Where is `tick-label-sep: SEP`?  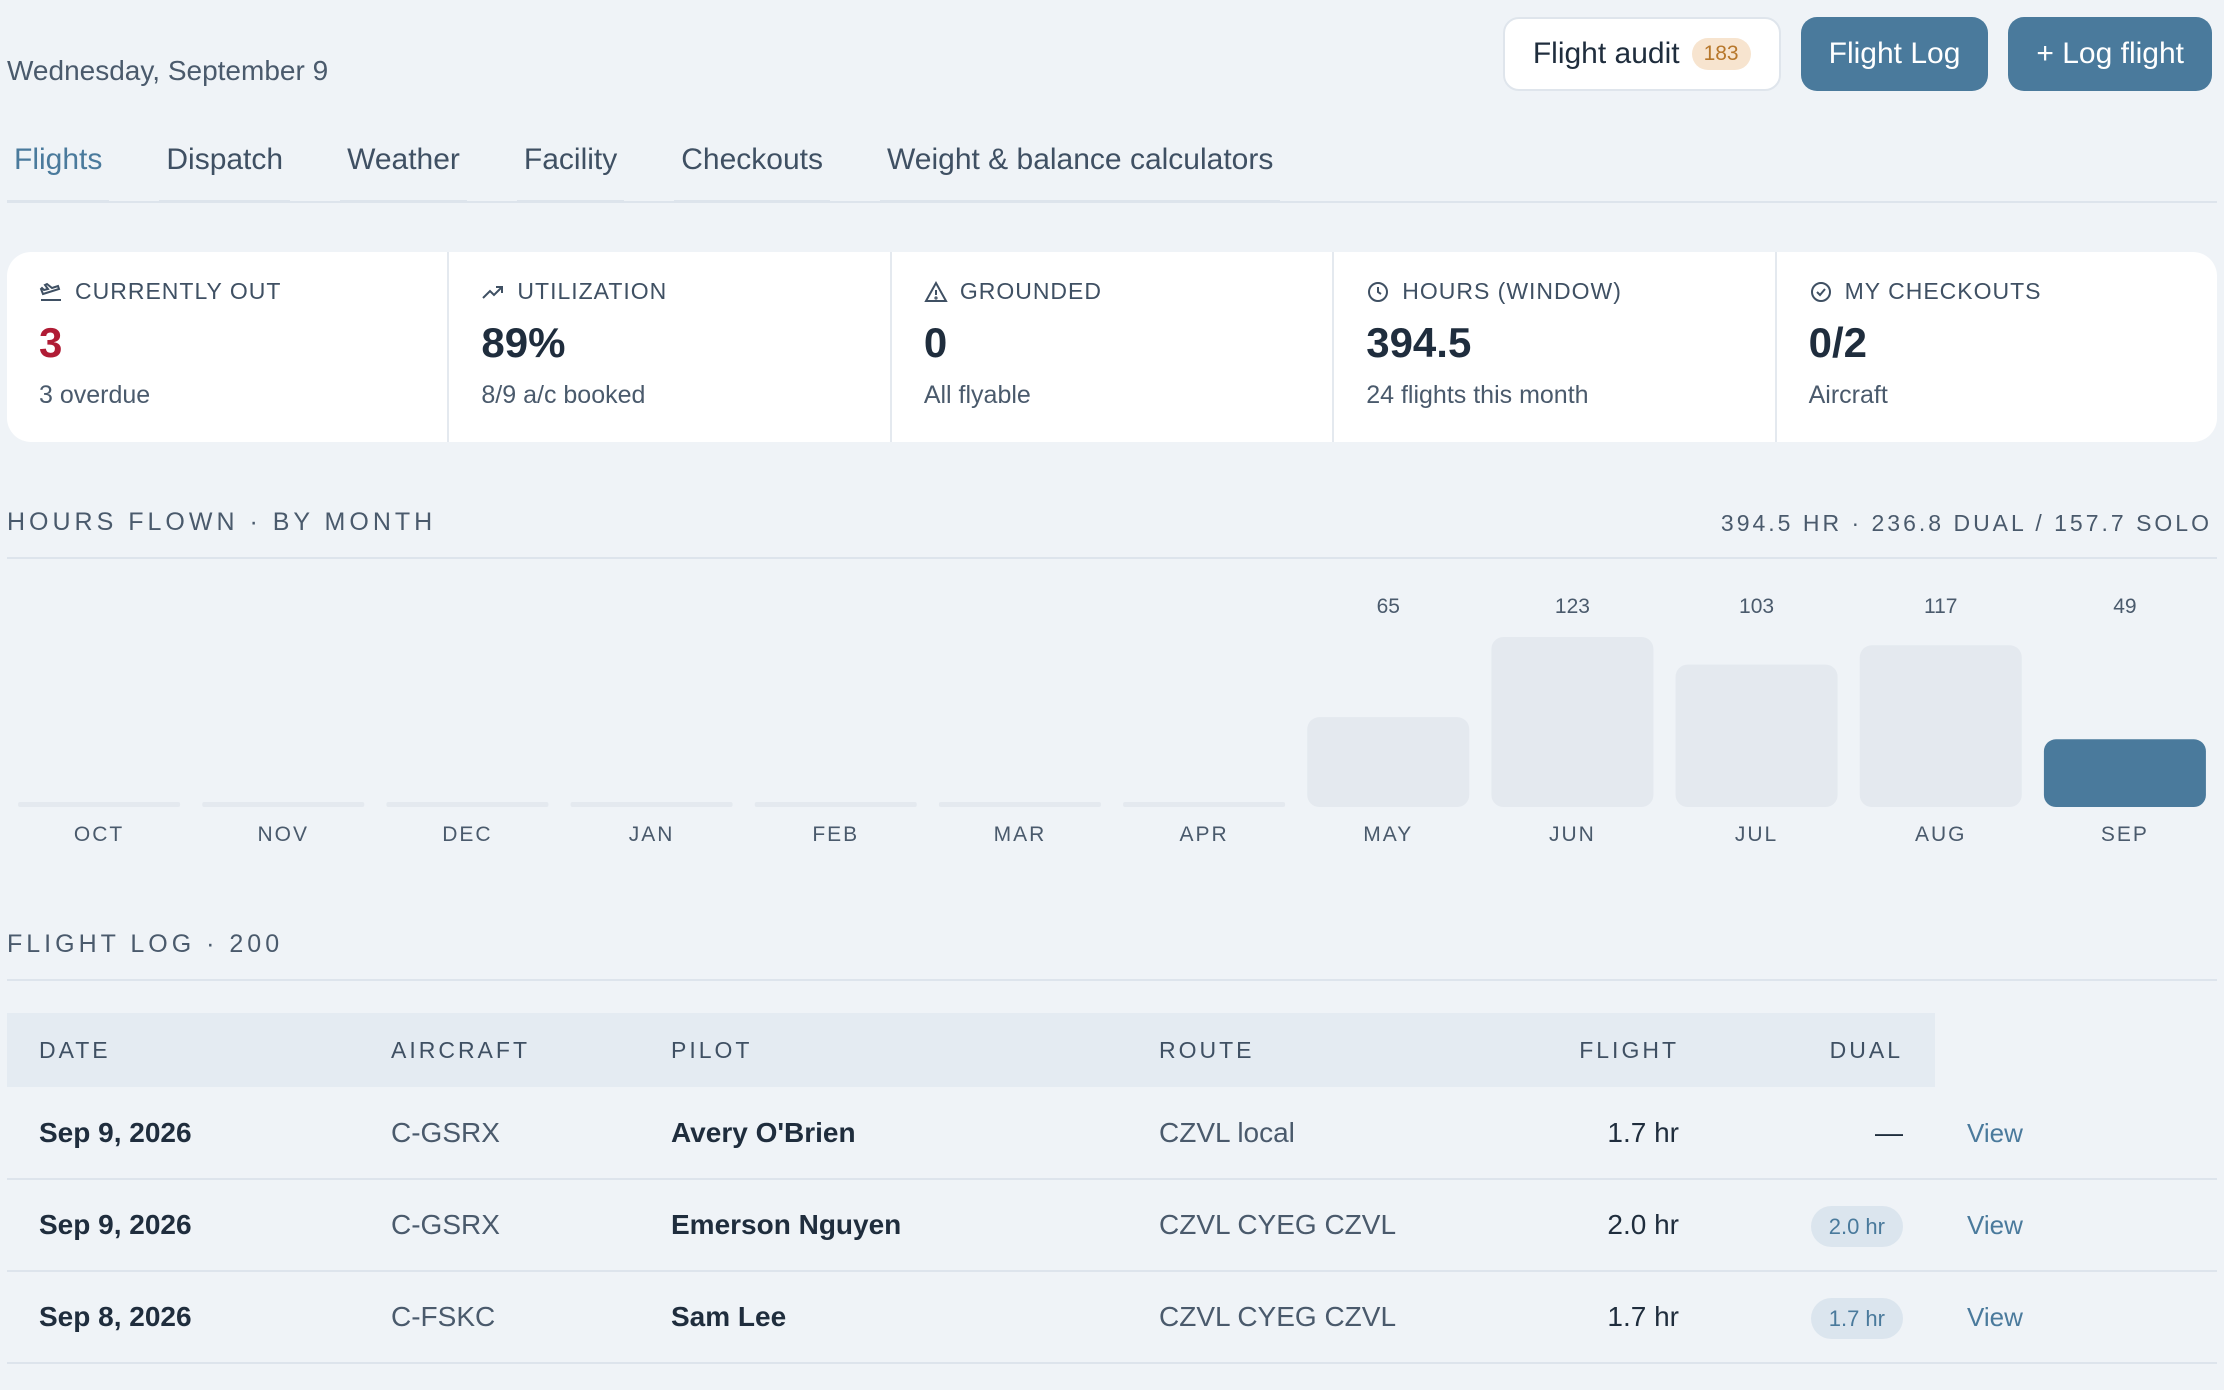 tick-label-sep: SEP is located at coordinates (2125, 834).